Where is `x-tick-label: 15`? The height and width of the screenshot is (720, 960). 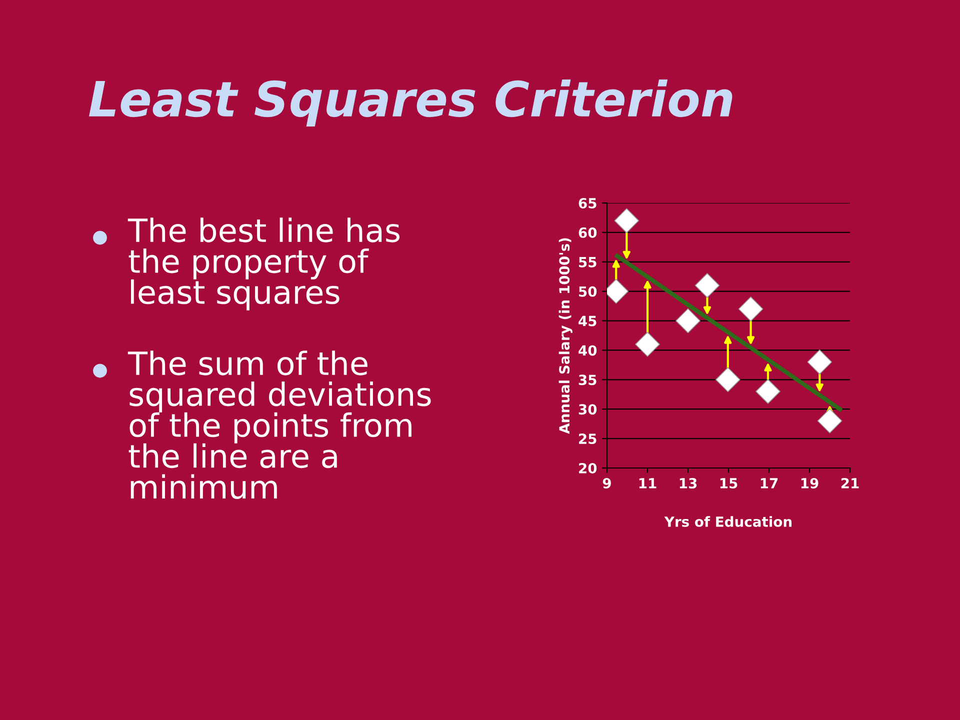
x-tick-label: 15 is located at coordinates (729, 483).